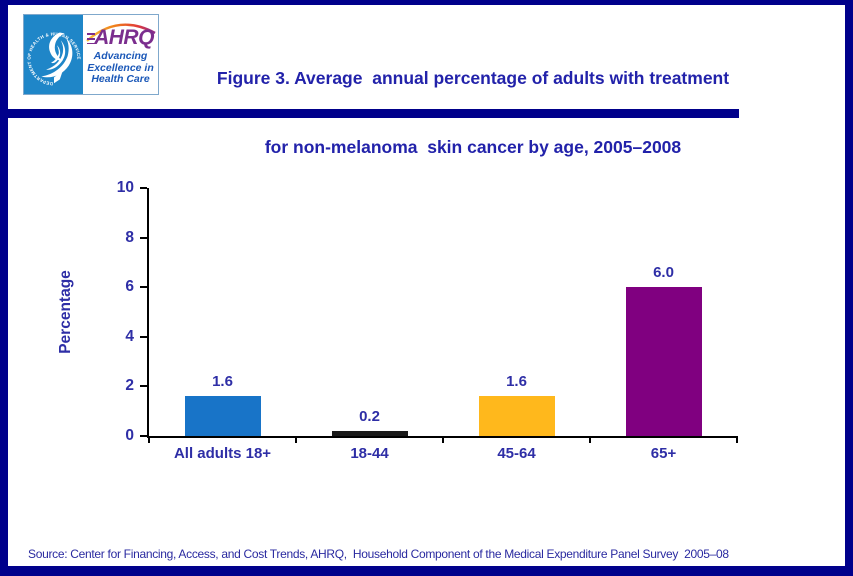  What do you see at coordinates (369, 417) in the screenshot?
I see `bar-value-label: 0.2` at bounding box center [369, 417].